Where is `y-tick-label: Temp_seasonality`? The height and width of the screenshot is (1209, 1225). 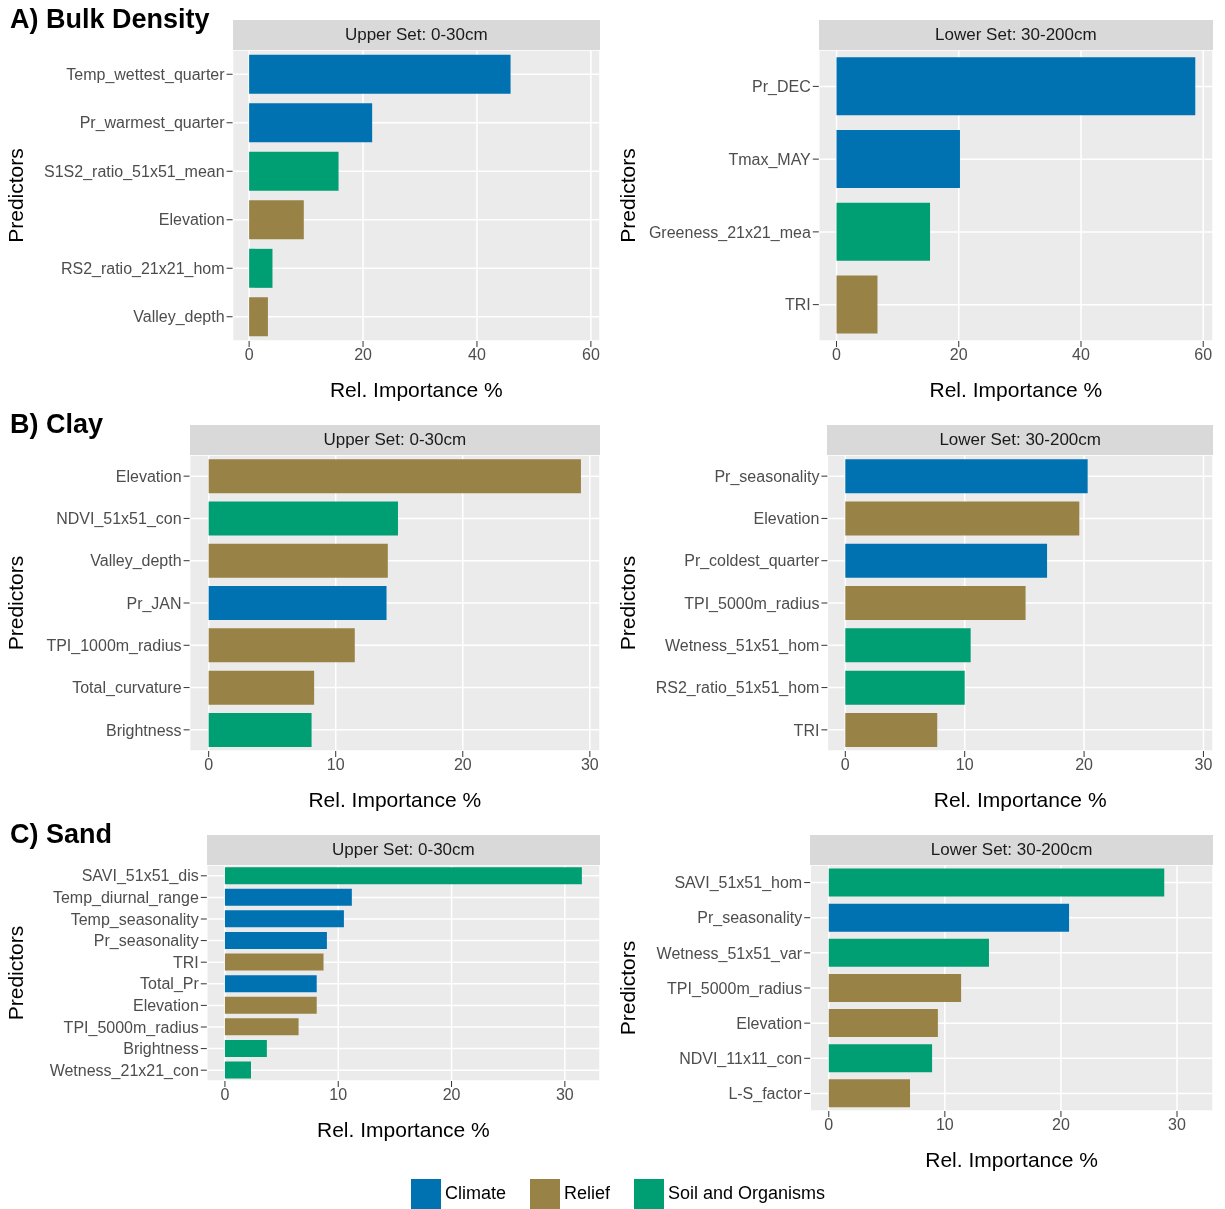 y-tick-label: Temp_seasonality is located at coordinates (134, 919).